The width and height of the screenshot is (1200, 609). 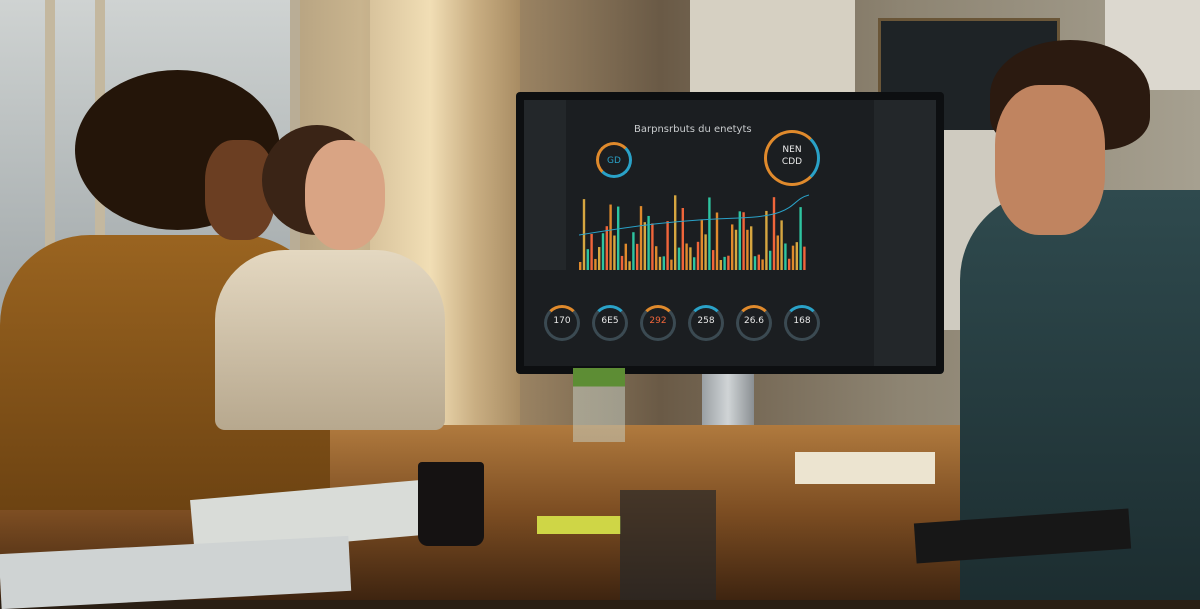 I want to click on dashboard-title: Barpnsrbuts du enetyts, so click(x=693, y=129).